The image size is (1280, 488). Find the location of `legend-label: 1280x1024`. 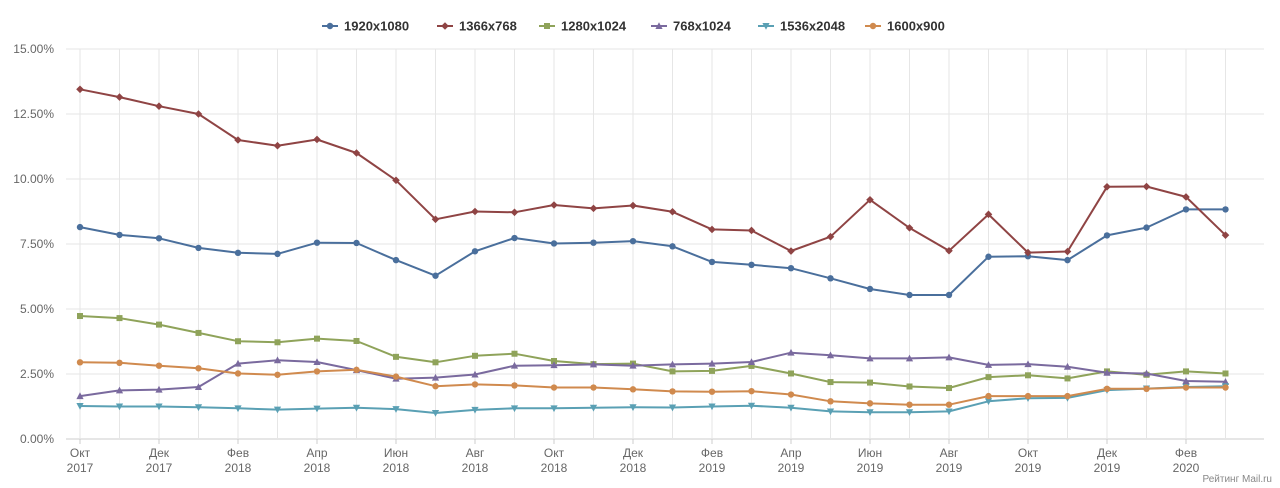

legend-label: 1280x1024 is located at coordinates (594, 26).